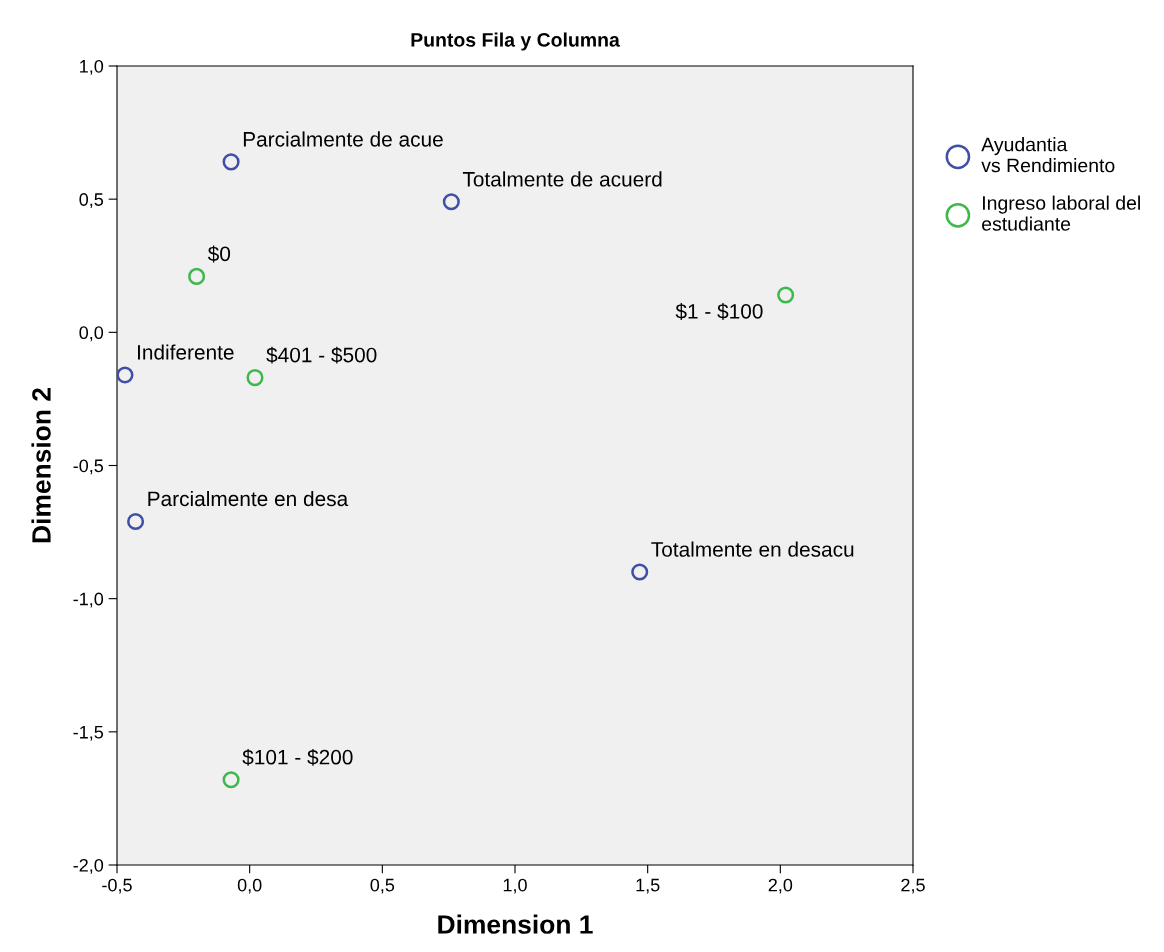 Image resolution: width=1164 pixels, height=952 pixels. I want to click on y-tick-label: -2,0, so click(88, 866).